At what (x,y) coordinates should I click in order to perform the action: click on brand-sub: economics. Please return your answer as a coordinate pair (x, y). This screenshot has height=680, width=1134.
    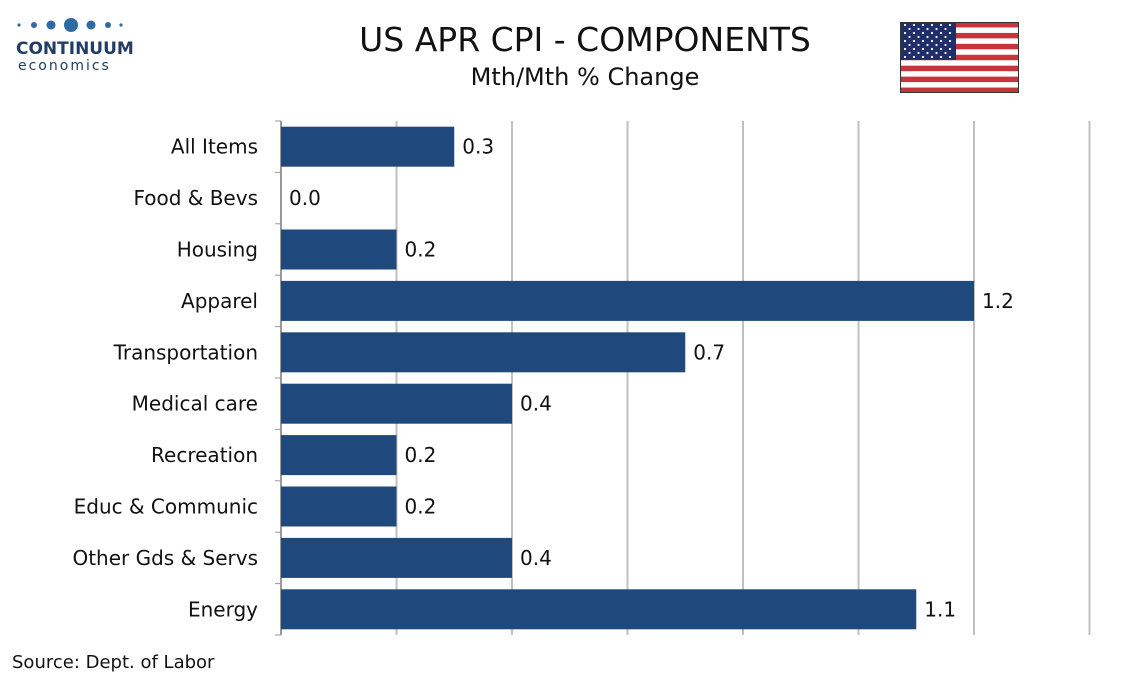
    Looking at the image, I should click on (64, 66).